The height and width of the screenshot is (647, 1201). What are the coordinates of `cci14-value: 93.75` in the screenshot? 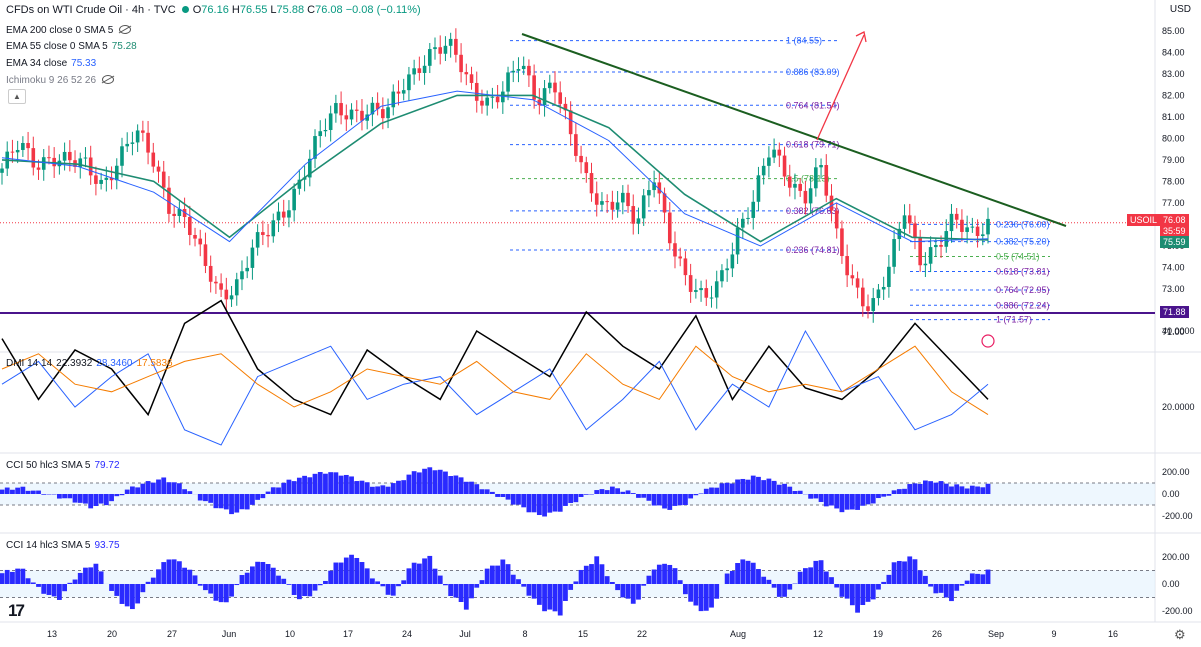 It's located at (107, 545).